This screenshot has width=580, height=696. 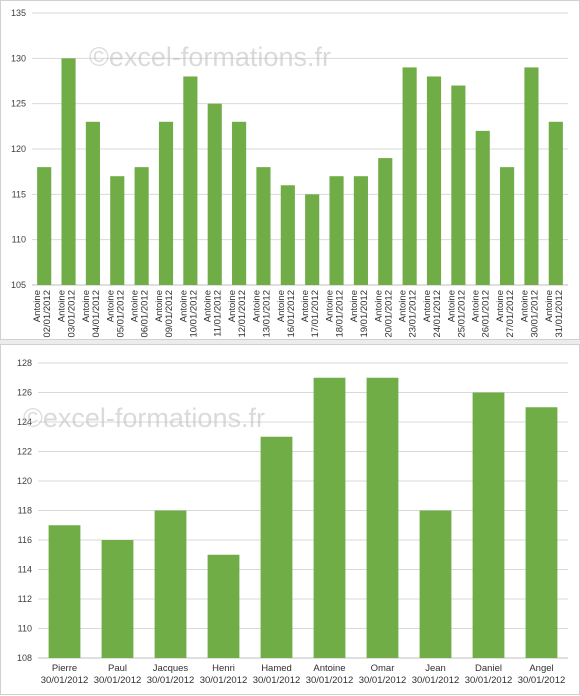 I want to click on x-tick-label-date: 09/01/2012, so click(x=169, y=314).